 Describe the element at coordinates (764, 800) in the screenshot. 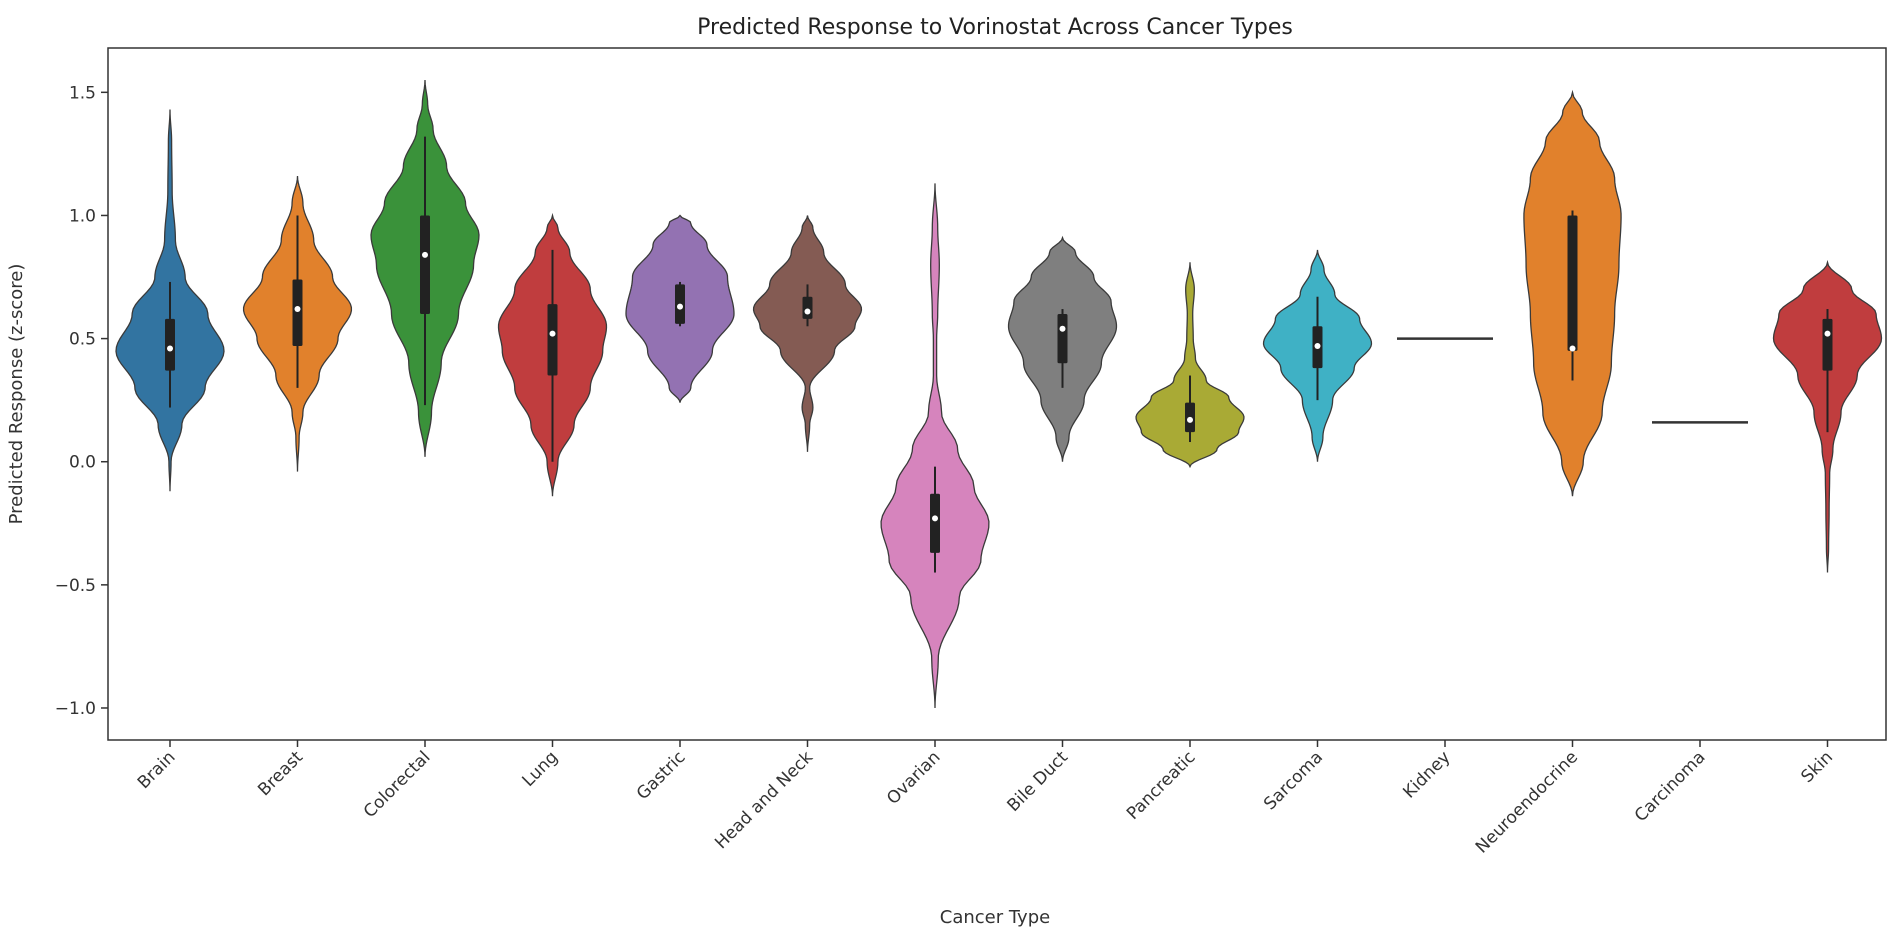

I see `x-tick-label: Head and Neck` at that location.